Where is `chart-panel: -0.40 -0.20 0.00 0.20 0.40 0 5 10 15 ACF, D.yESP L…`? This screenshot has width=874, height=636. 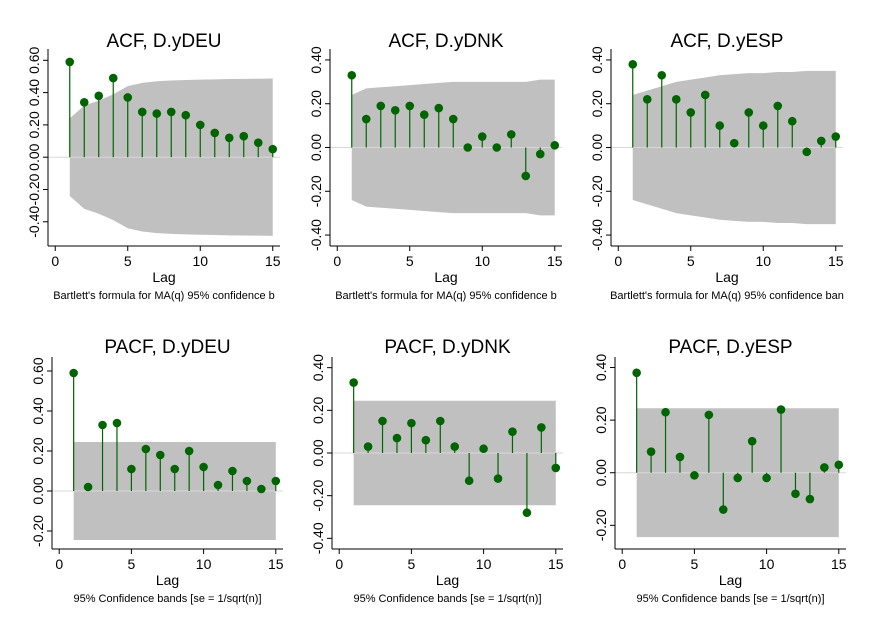 chart-panel: -0.40 -0.20 0.00 0.20 0.40 0 5 10 15 ACF, D.yESP L… is located at coordinates (716, 166).